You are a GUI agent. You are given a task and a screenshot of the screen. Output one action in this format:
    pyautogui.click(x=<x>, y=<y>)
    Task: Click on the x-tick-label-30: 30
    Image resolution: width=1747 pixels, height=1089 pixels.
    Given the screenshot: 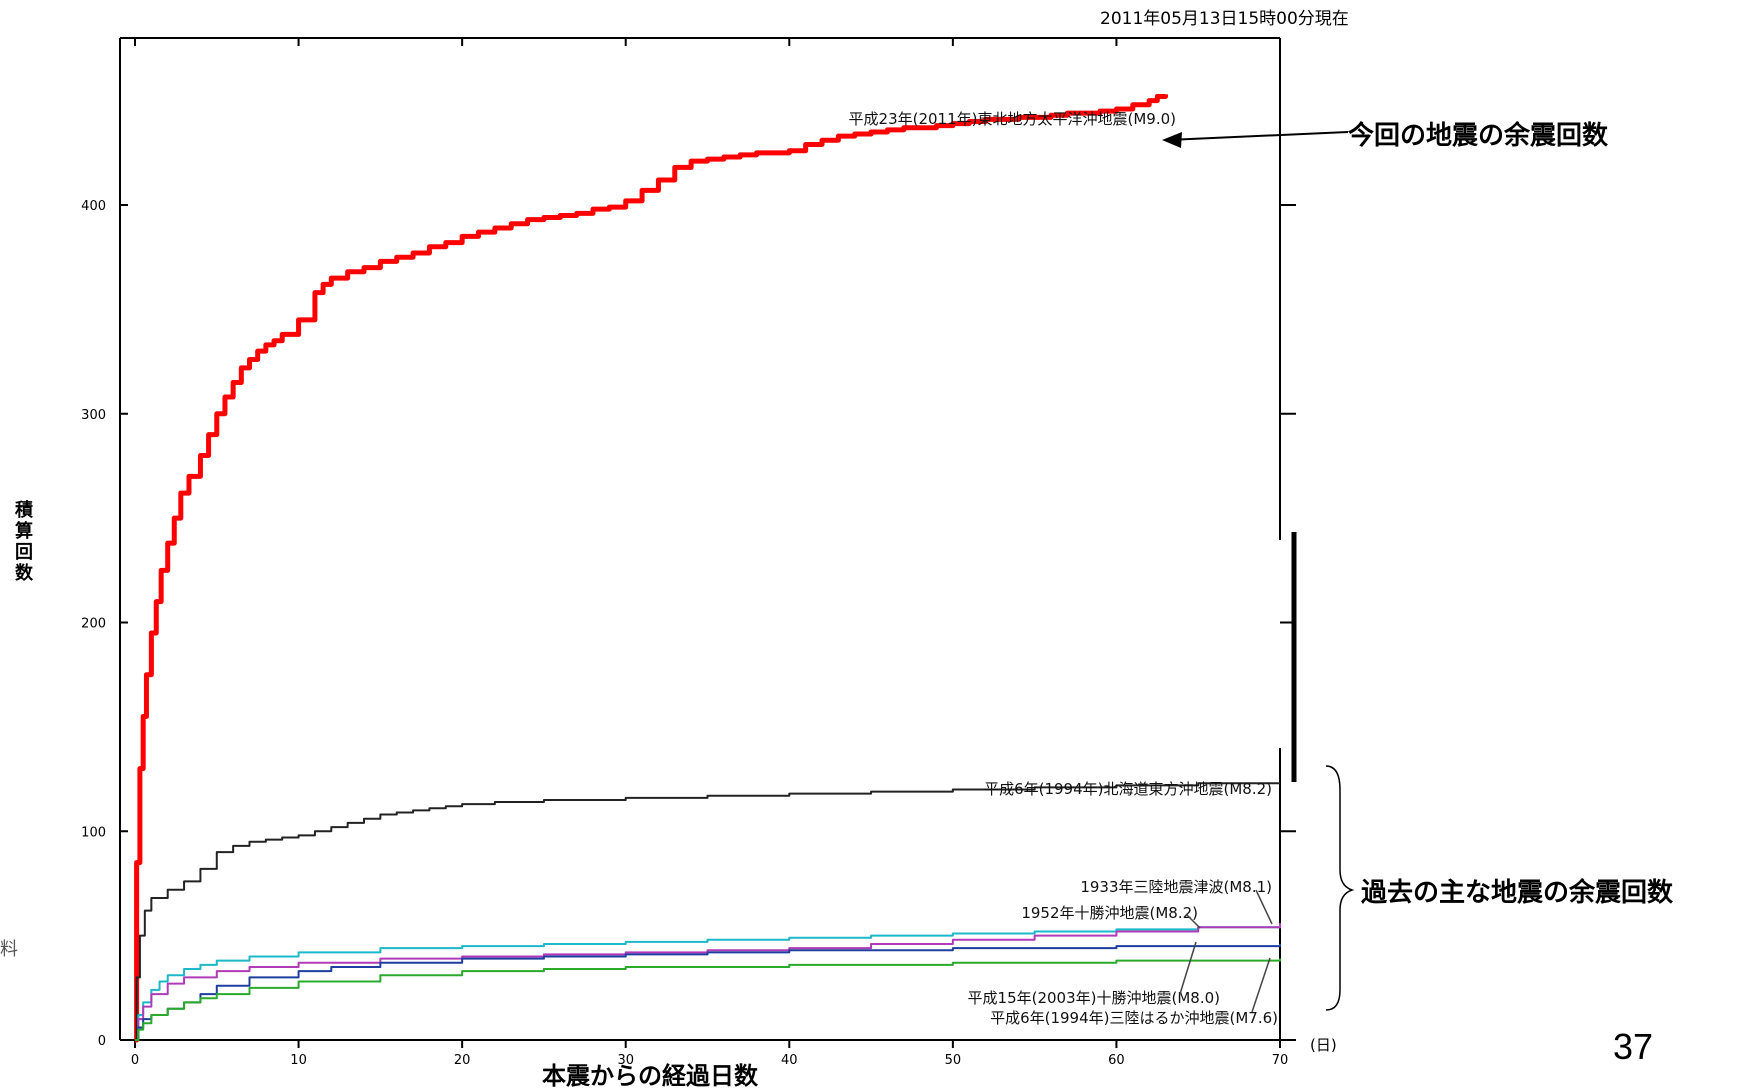 What is the action you would take?
    pyautogui.click(x=625, y=1060)
    